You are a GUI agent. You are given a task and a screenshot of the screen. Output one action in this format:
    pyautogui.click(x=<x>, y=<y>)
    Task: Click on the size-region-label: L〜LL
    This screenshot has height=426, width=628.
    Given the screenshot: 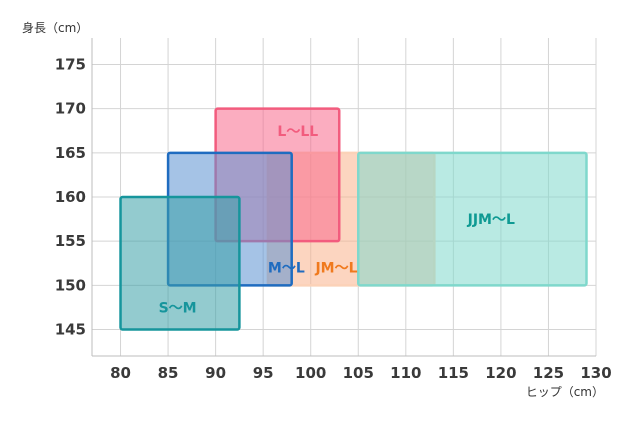 What is the action you would take?
    pyautogui.click(x=297, y=132)
    